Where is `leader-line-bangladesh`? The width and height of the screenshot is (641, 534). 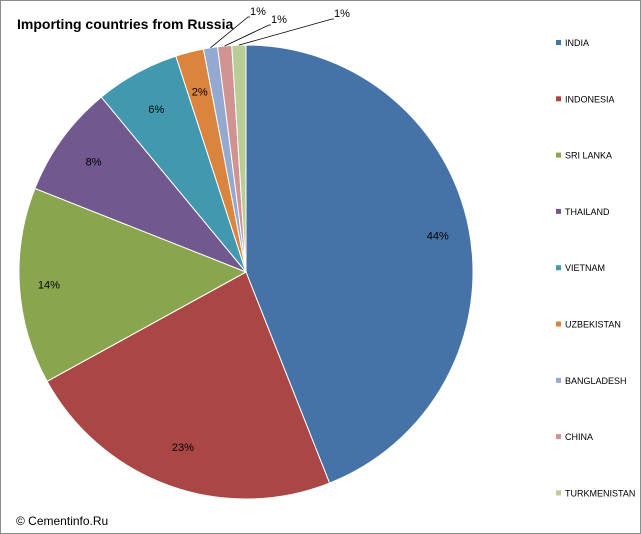 leader-line-bangladesh is located at coordinates (230, 32).